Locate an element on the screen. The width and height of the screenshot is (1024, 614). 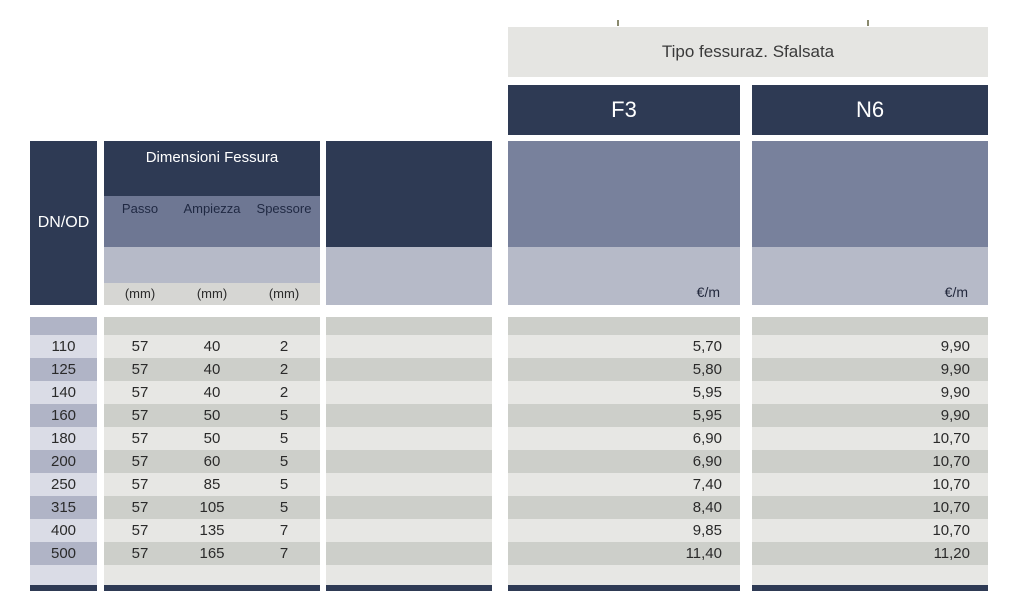
column-header-n6: N6 is located at coordinates (870, 110).